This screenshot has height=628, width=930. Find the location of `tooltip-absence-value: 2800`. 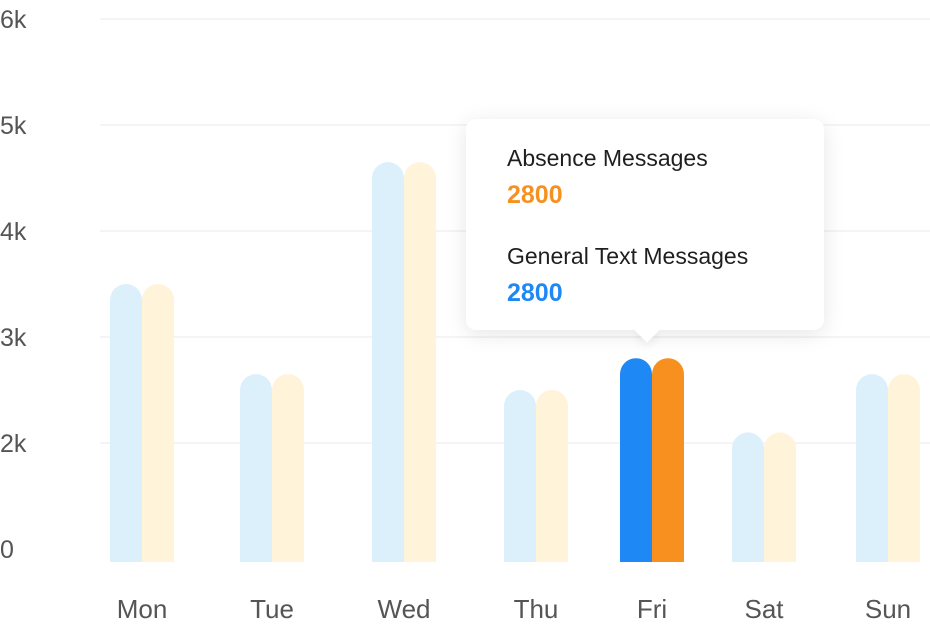

tooltip-absence-value: 2800 is located at coordinates (535, 195).